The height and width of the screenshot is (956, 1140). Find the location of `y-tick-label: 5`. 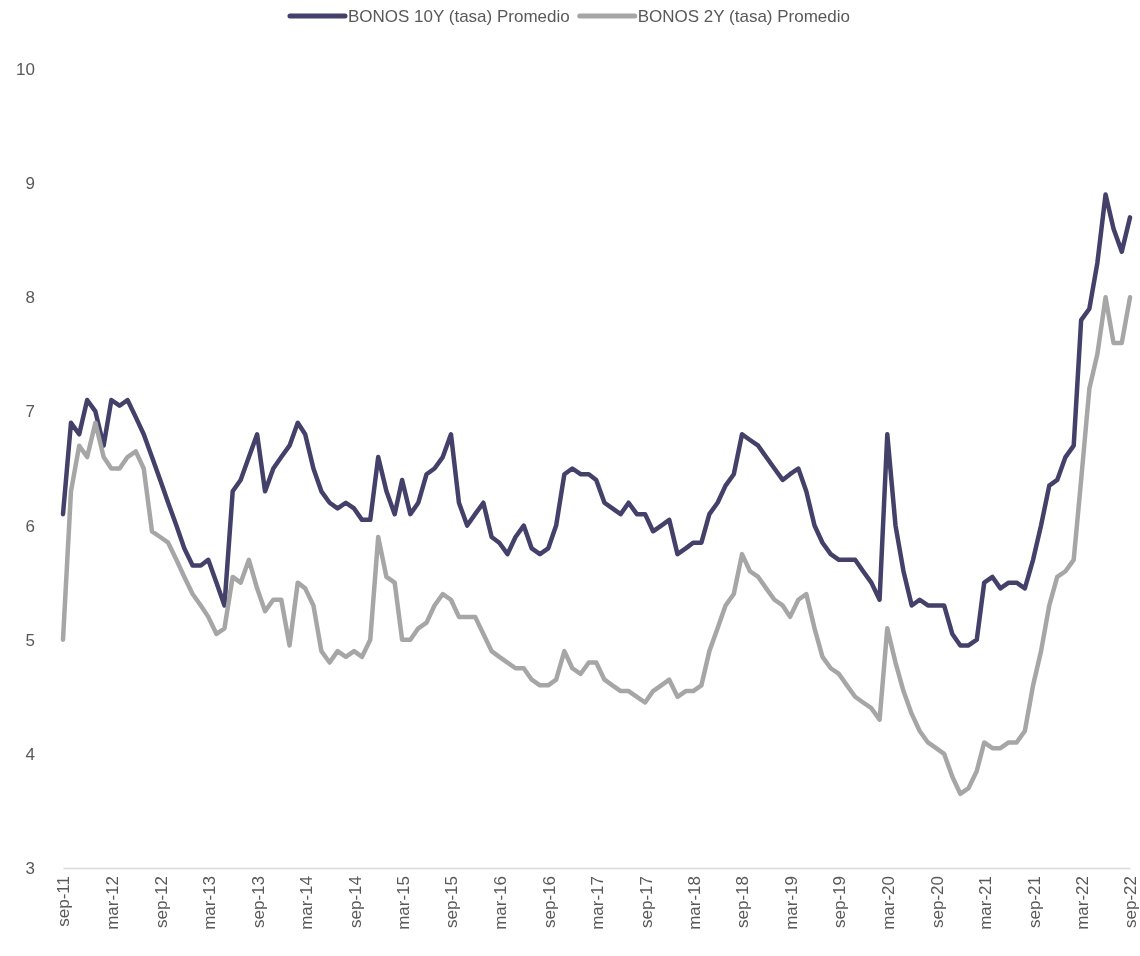

y-tick-label: 5 is located at coordinates (30, 640).